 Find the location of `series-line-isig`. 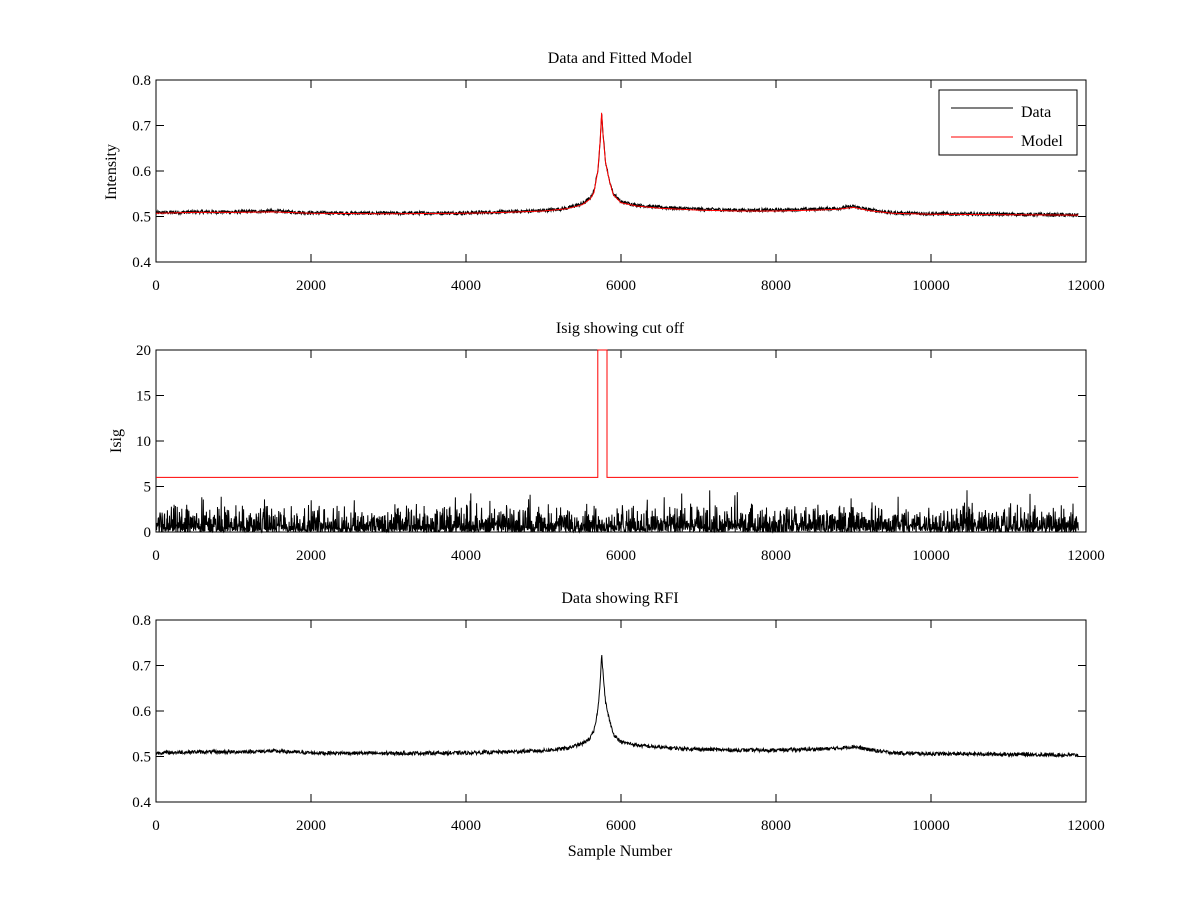

series-line-isig is located at coordinates (617, 512).